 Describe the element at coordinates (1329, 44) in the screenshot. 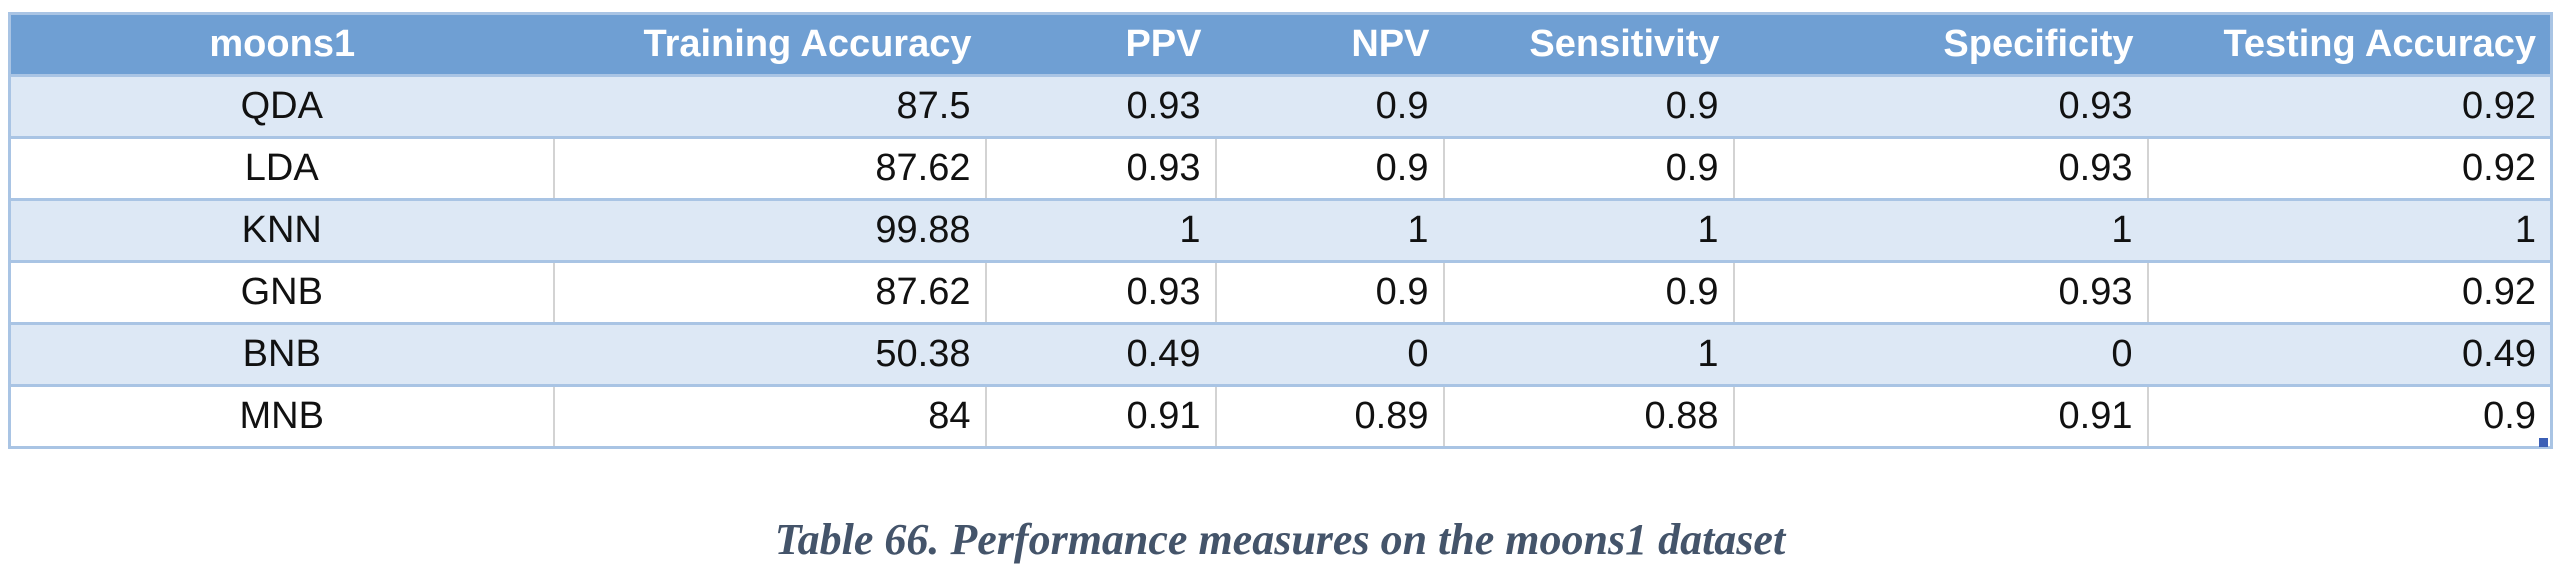

I see `column-header-npv: NPV` at that location.